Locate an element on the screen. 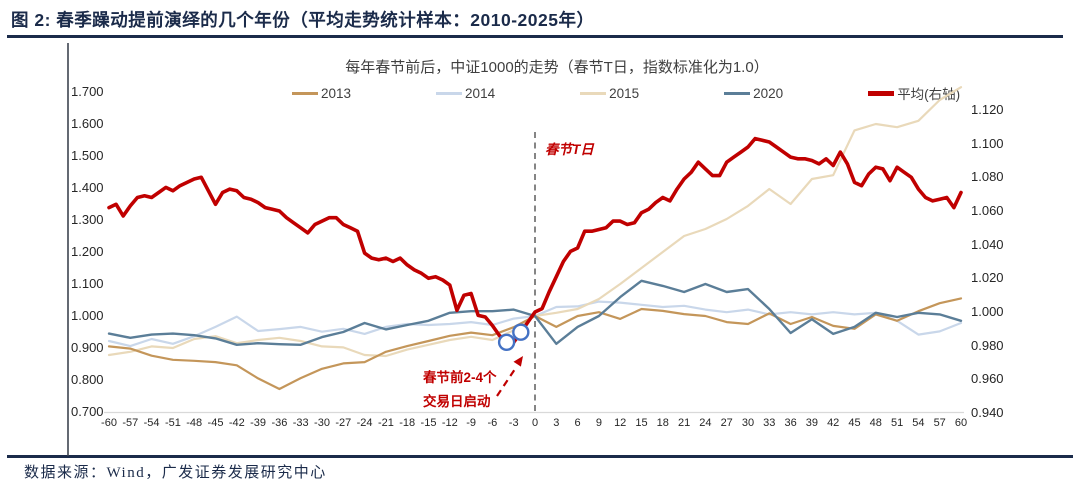 The image size is (1080, 490). x-axis-tick--42: -42 is located at coordinates (236, 423).